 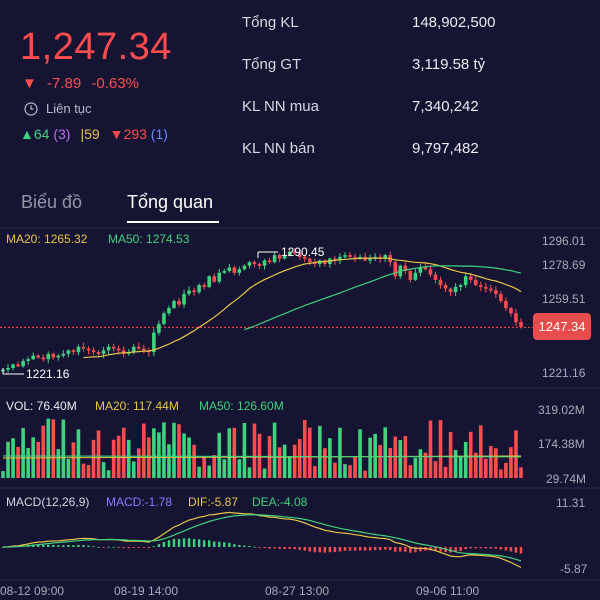 What do you see at coordinates (138, 134) in the screenshot?
I see `decliners: ▼293 (1)` at bounding box center [138, 134].